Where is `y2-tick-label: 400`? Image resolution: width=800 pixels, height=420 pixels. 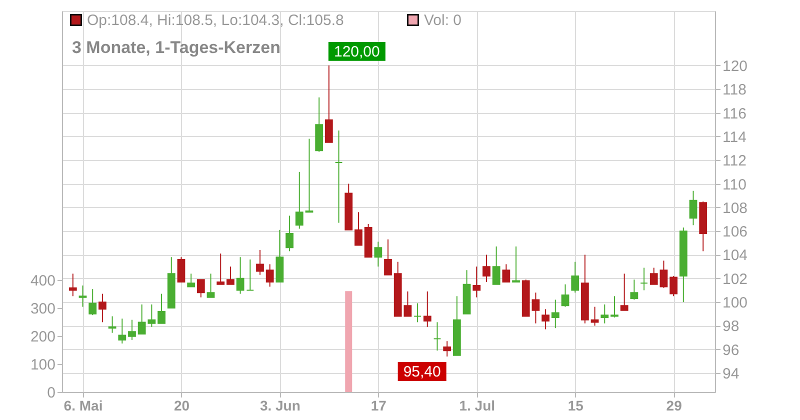 y2-tick-label: 400 is located at coordinates (43, 281).